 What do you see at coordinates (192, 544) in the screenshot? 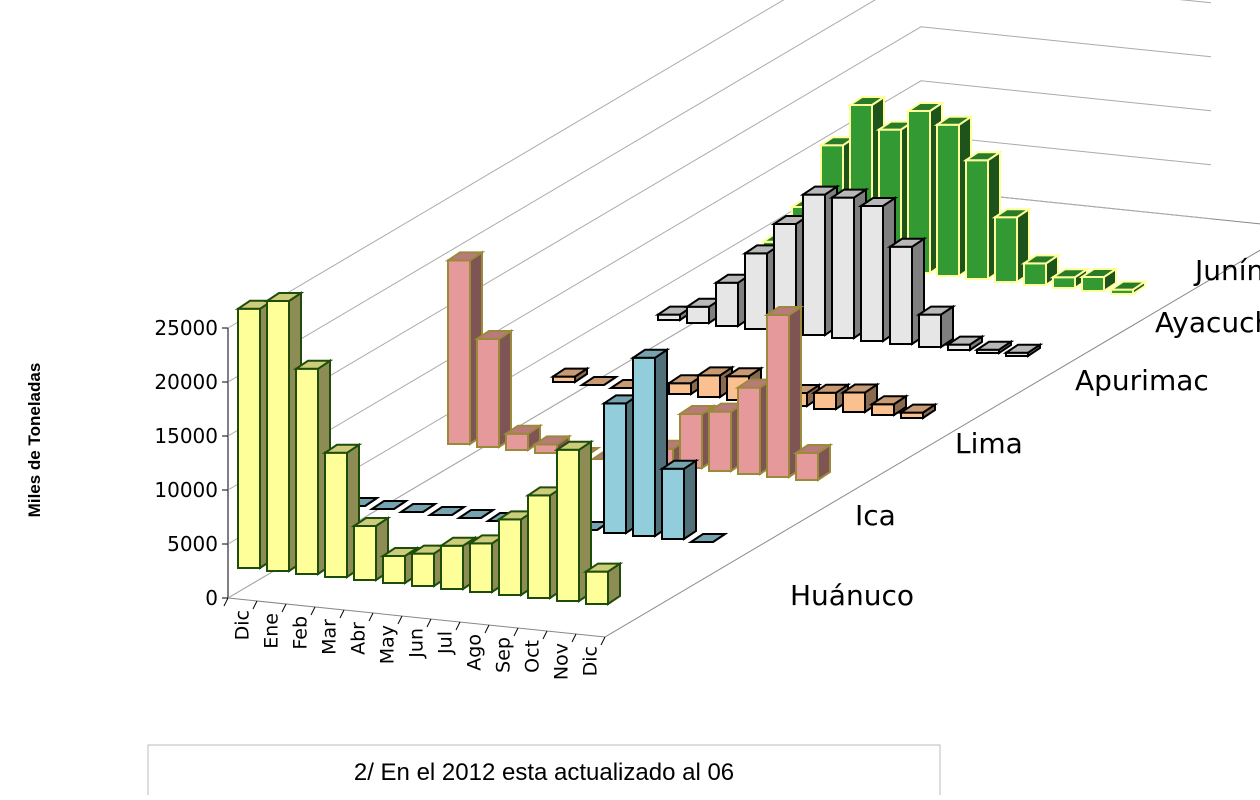
I see `y-tick-label: 5000` at bounding box center [192, 544].